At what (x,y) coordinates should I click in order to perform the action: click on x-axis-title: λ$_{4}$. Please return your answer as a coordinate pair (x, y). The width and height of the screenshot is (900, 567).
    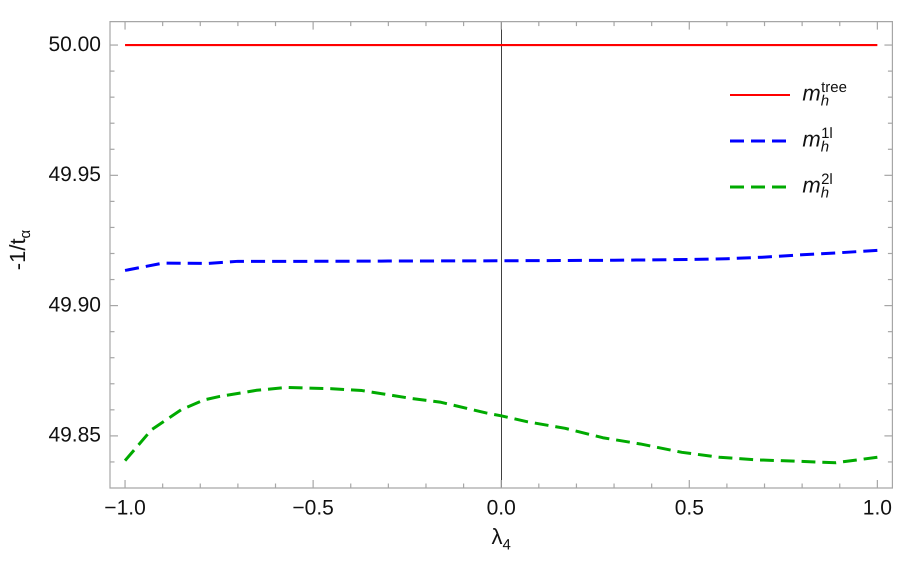
    Looking at the image, I should click on (501, 540).